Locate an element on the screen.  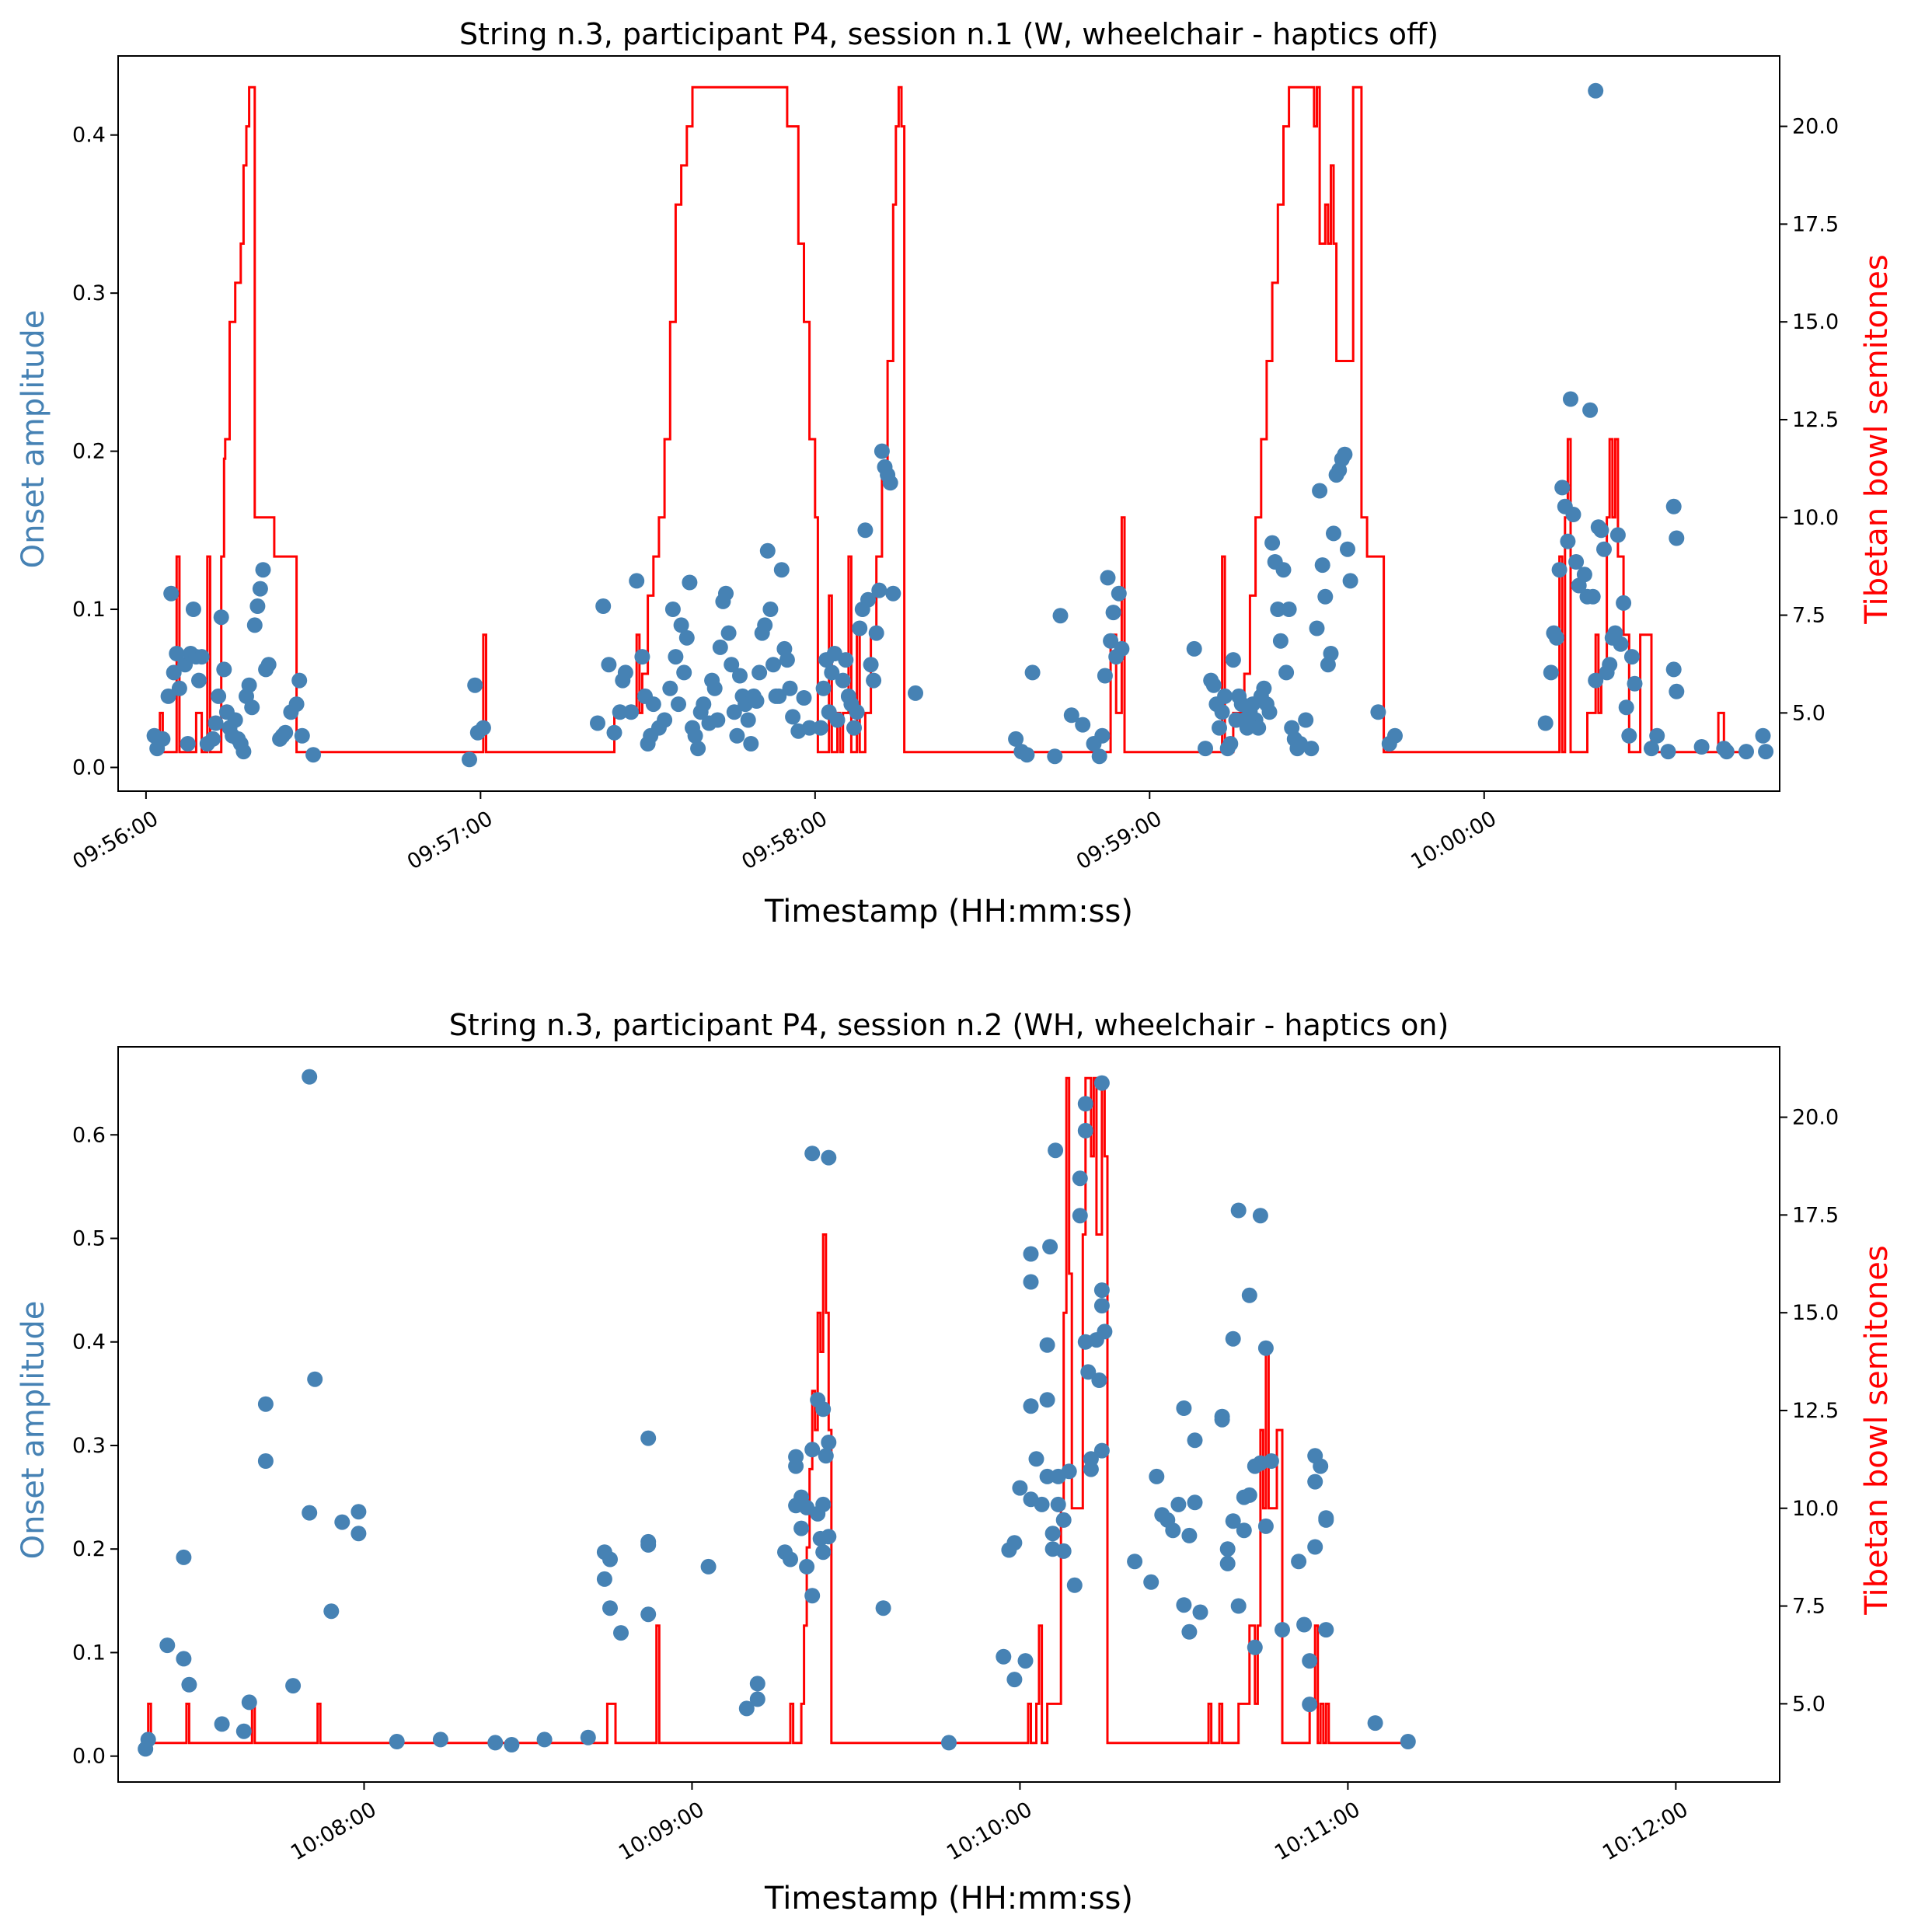
y-tick-label: 0.4 is located at coordinates (89, 1342).